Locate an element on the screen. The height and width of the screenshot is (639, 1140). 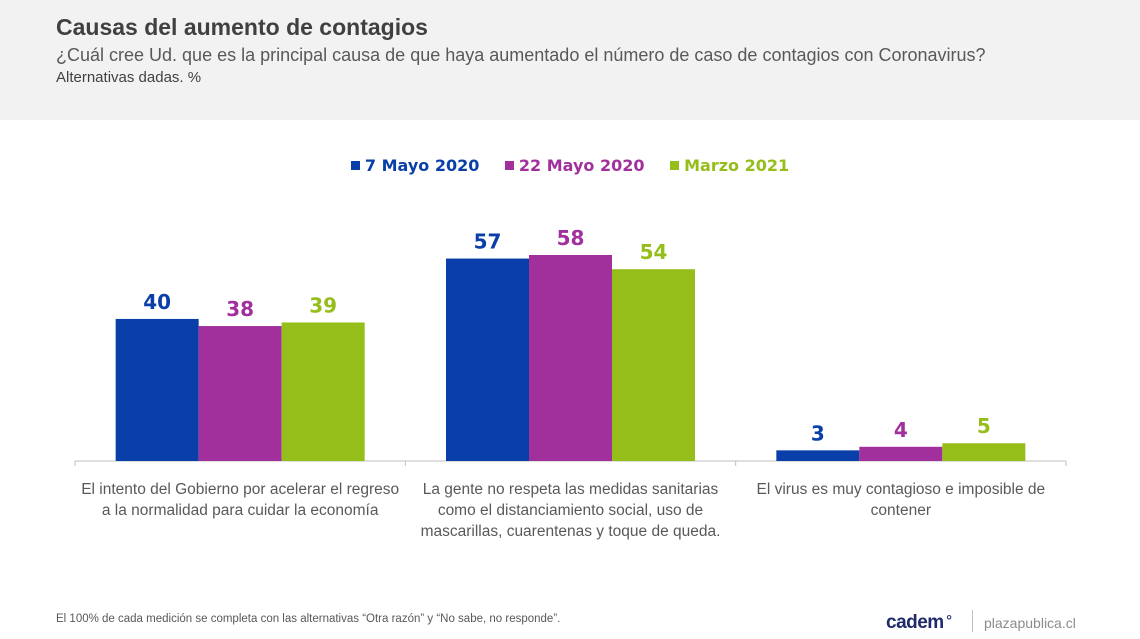
legend-item-series-1: 7 Mayo 2020 is located at coordinates (415, 165).